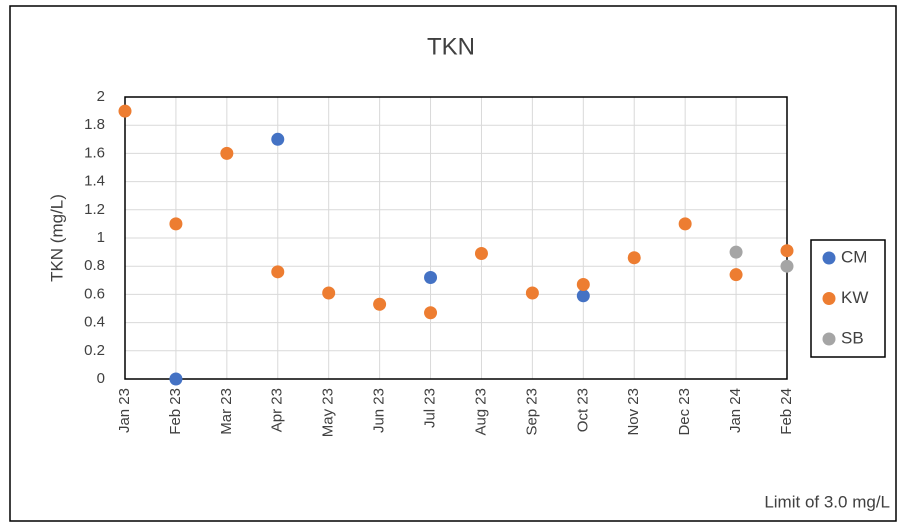  What do you see at coordinates (451, 46) in the screenshot?
I see `chart-title: TKN` at bounding box center [451, 46].